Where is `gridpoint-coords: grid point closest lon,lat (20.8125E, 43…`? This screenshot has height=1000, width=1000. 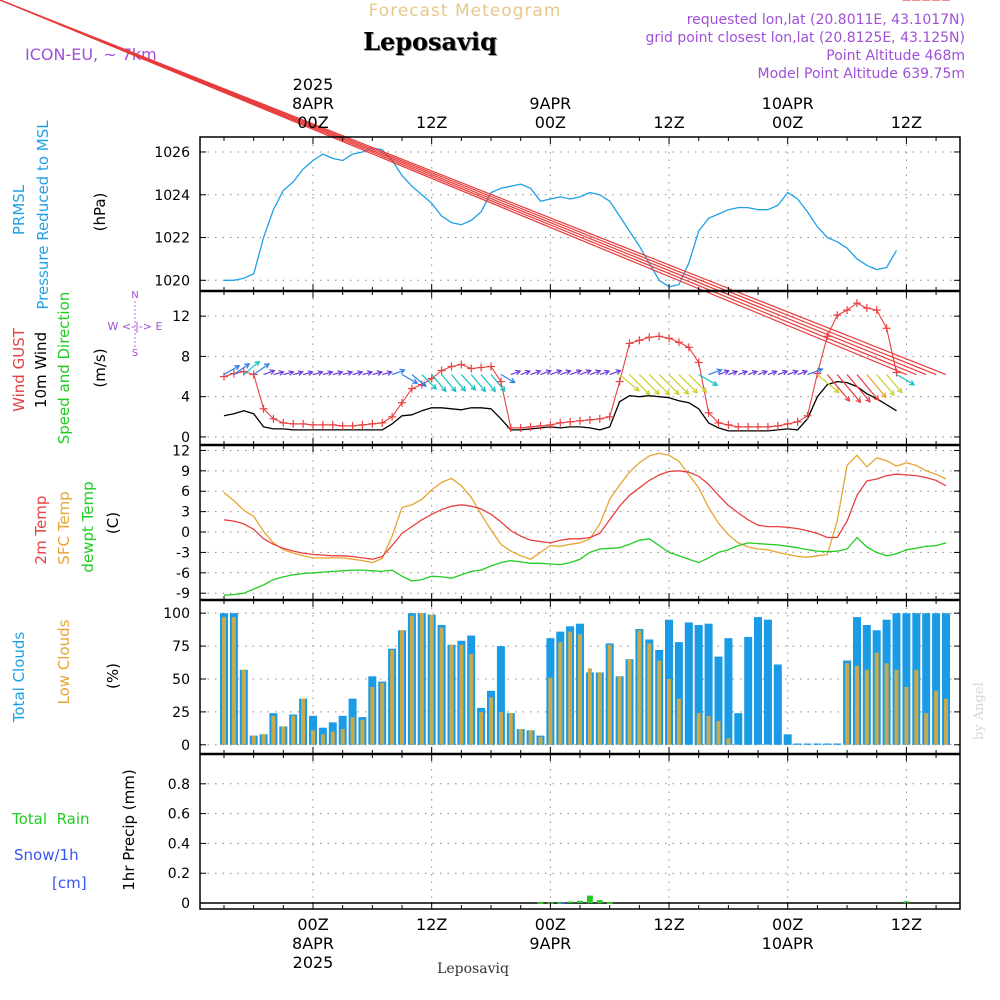 gridpoint-coords: grid point closest lon,lat (20.8125E, 43… is located at coordinates (805, 38).